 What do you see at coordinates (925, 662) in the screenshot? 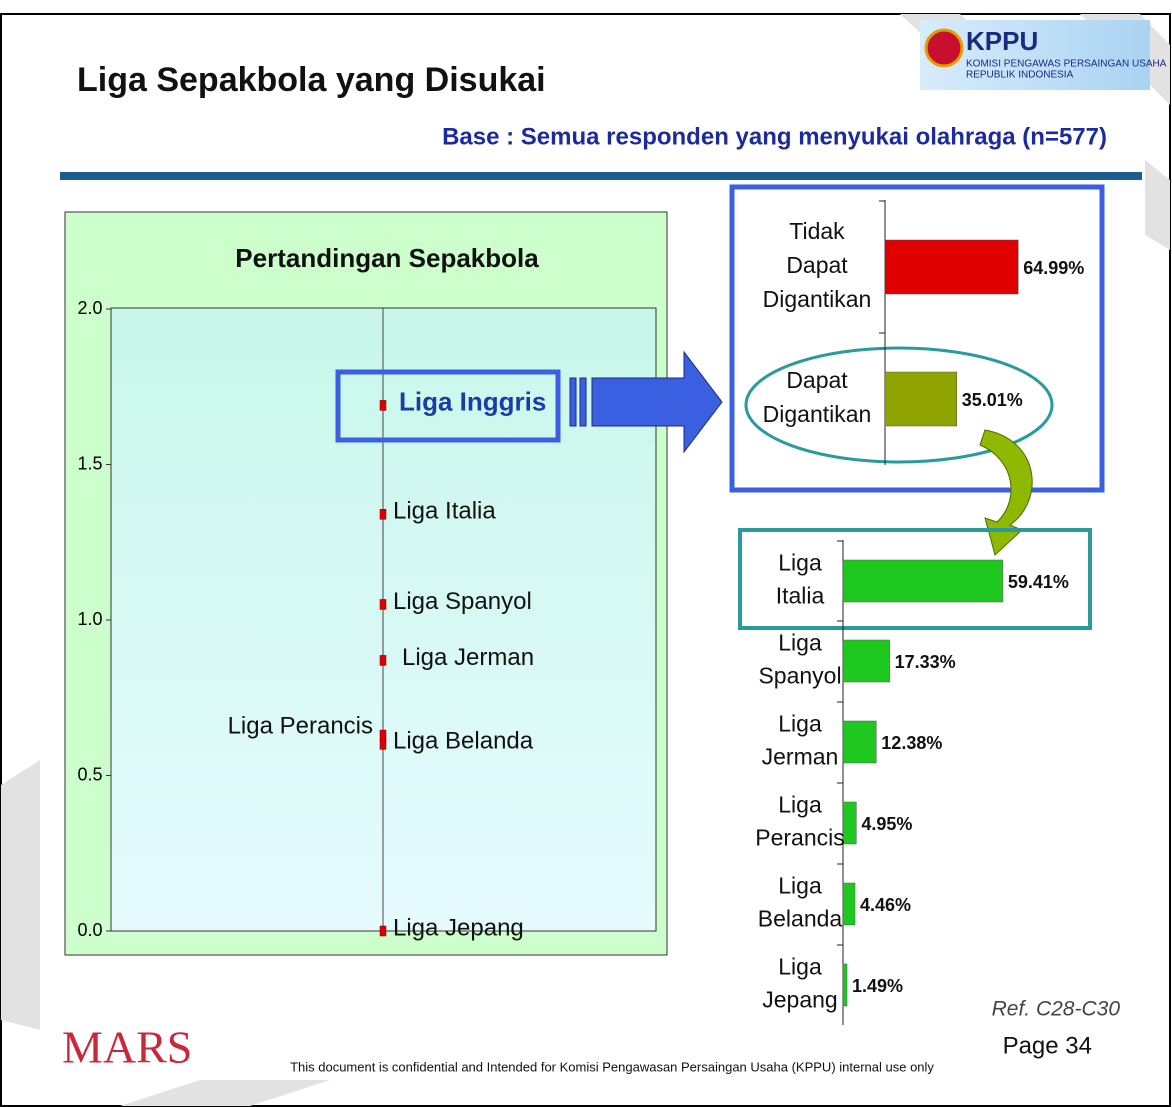
I see `data-label: 17.33%` at bounding box center [925, 662].